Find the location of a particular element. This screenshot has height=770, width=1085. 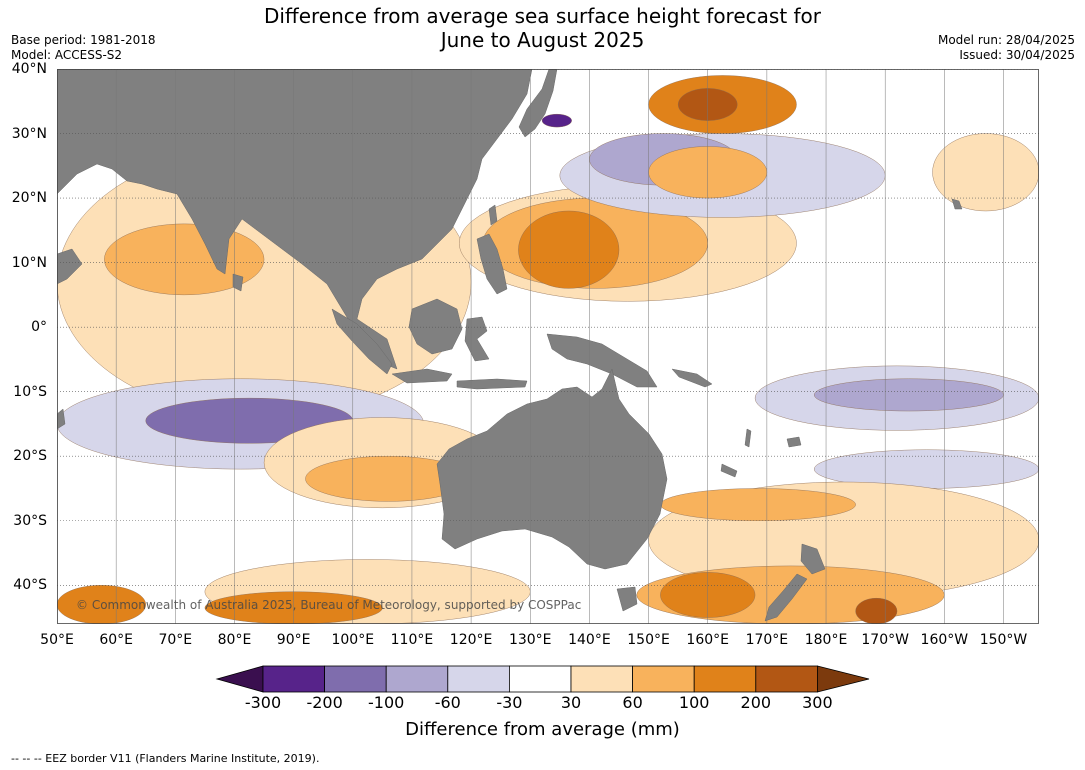

colorbar-tick-label: 100 is located at coordinates (694, 702).